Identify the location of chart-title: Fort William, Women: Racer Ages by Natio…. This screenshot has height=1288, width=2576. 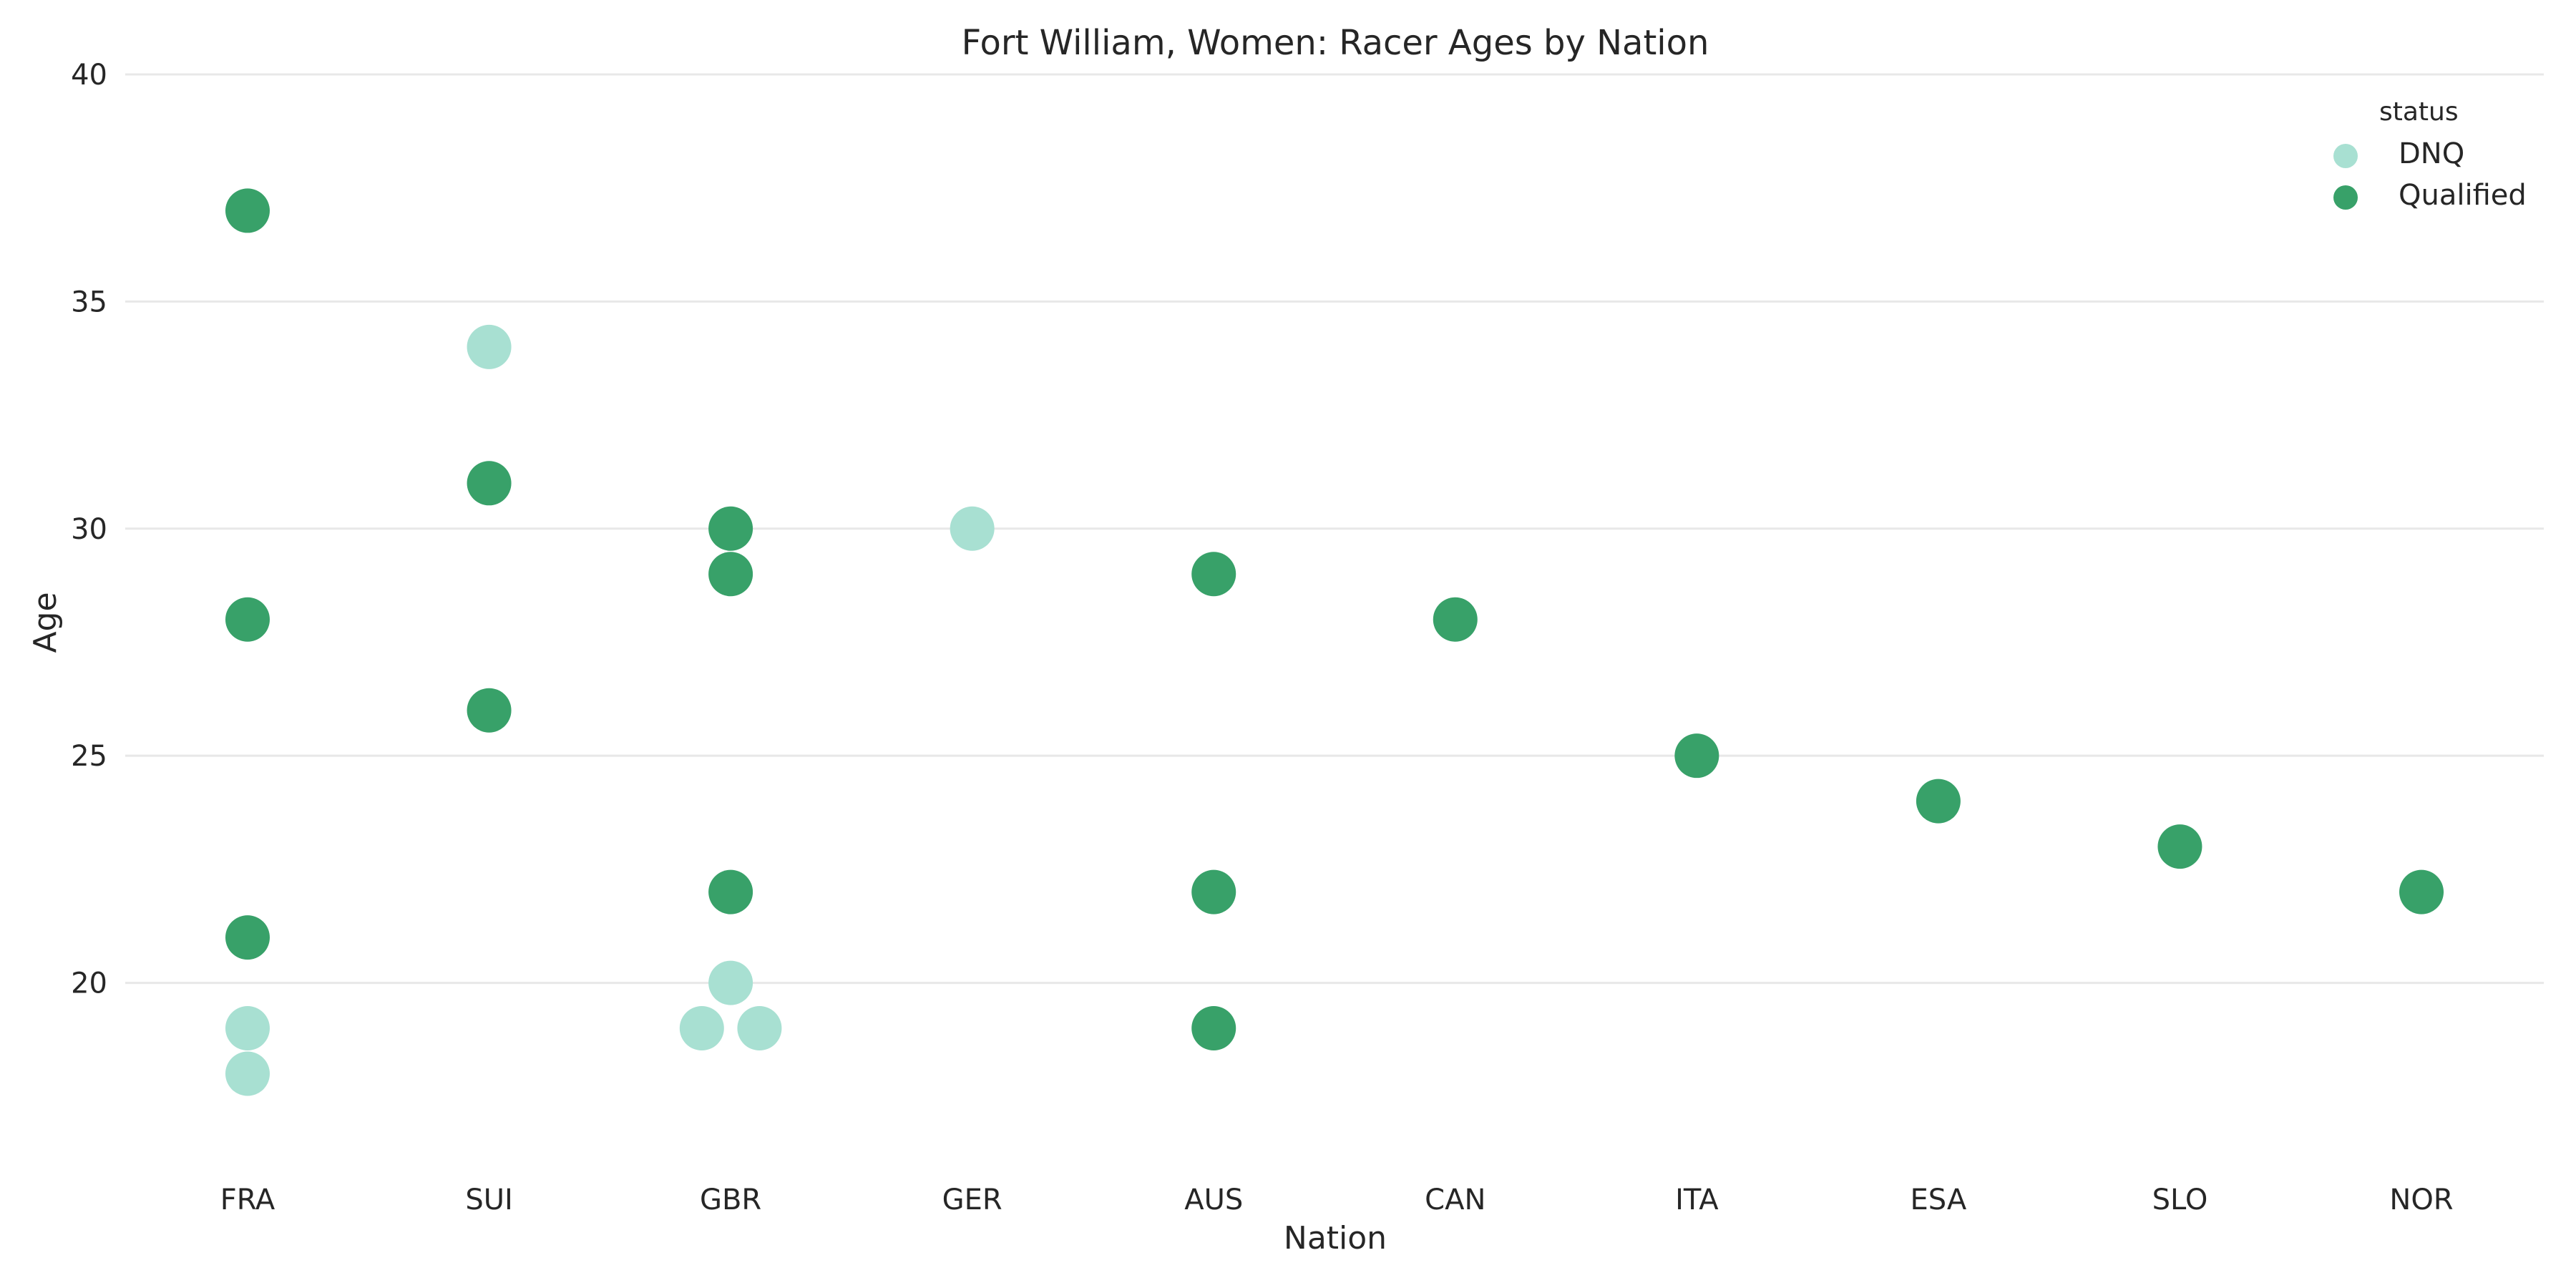
(1335, 43).